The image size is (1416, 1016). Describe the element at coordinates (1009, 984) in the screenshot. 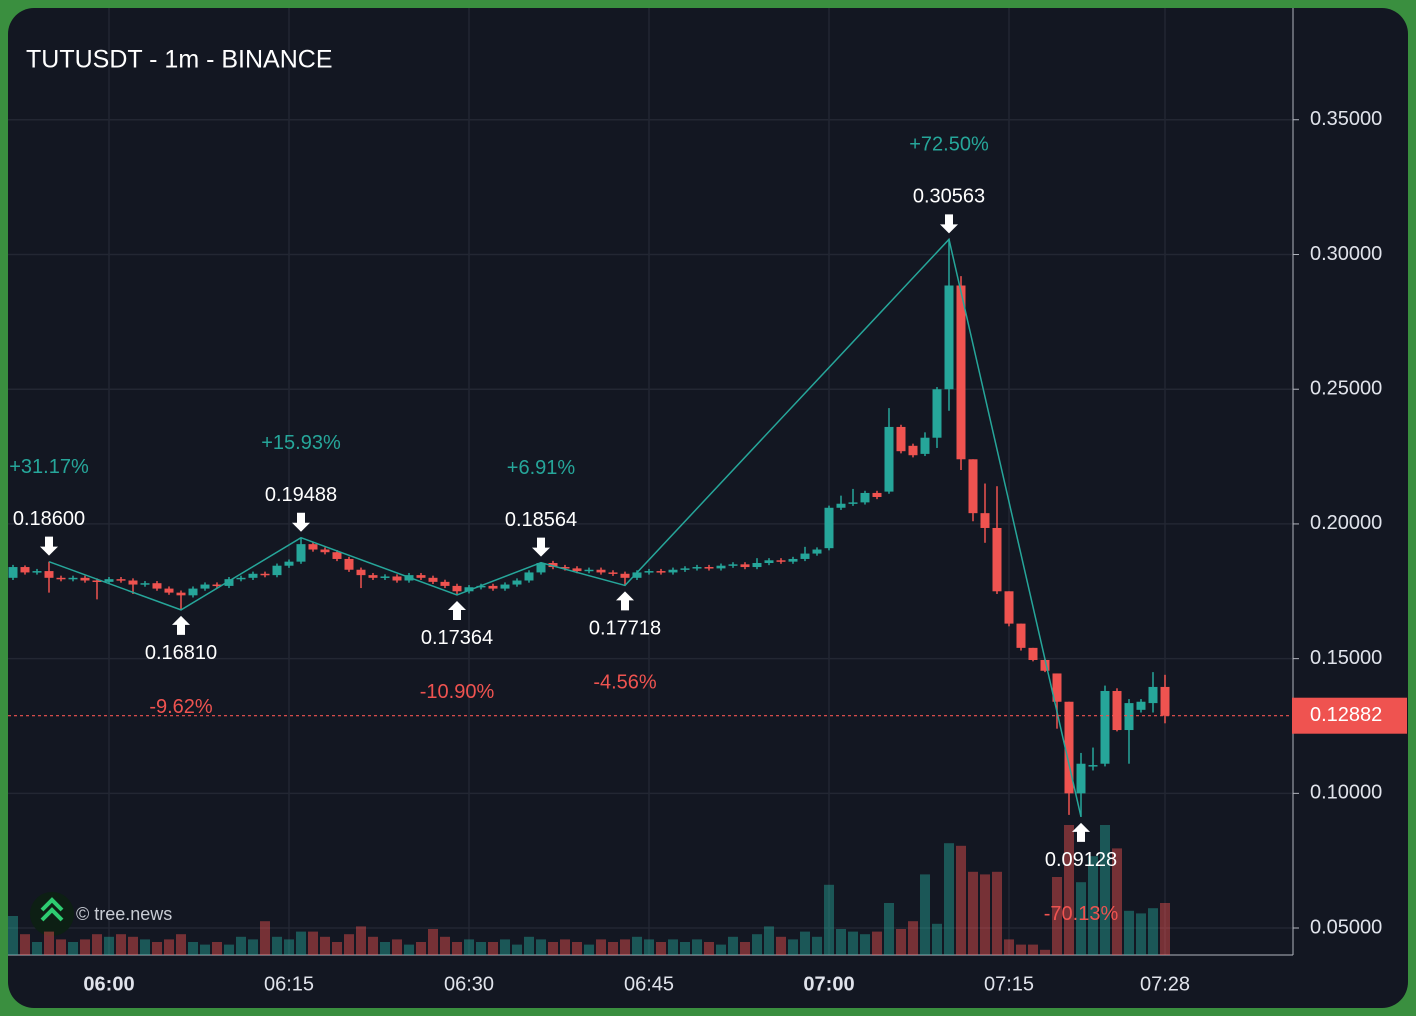

I see `x-tick-label: 07:15` at that location.